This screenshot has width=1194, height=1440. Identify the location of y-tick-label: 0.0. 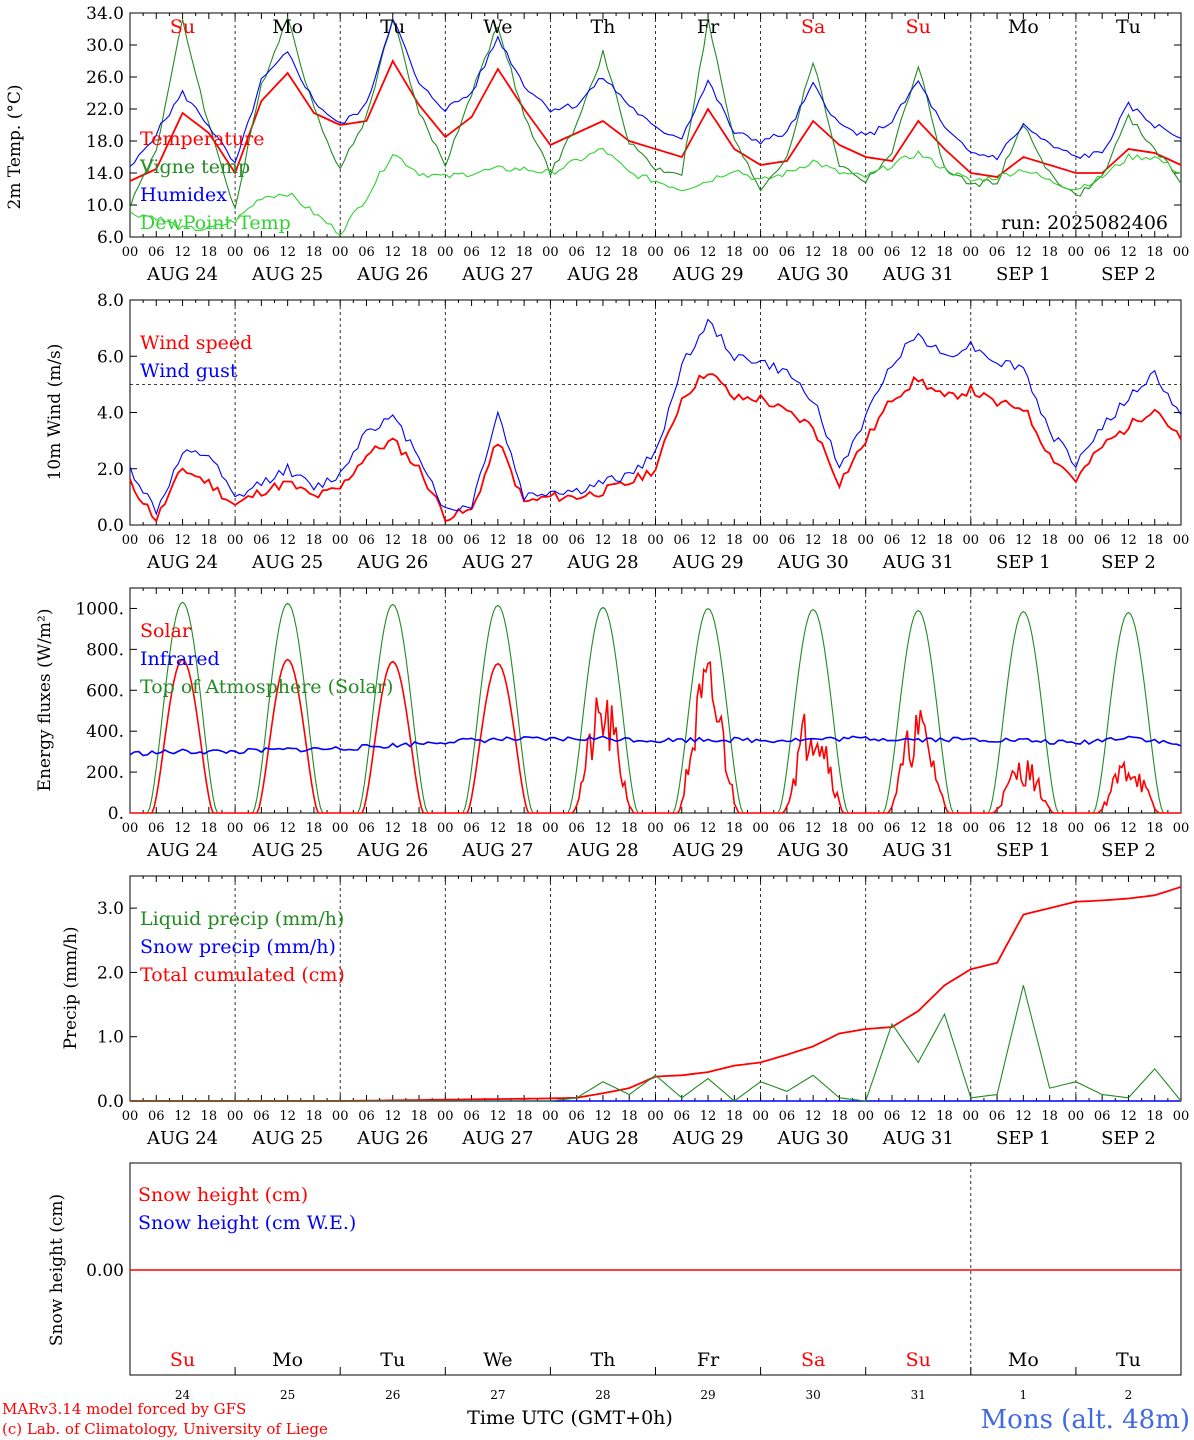
(110, 526).